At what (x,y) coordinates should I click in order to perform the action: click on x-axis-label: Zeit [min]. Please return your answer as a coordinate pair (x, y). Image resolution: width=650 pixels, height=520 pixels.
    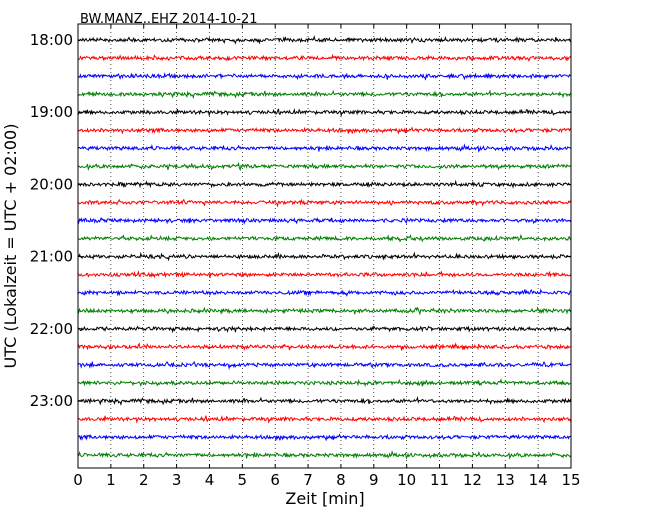
    Looking at the image, I should click on (324, 498).